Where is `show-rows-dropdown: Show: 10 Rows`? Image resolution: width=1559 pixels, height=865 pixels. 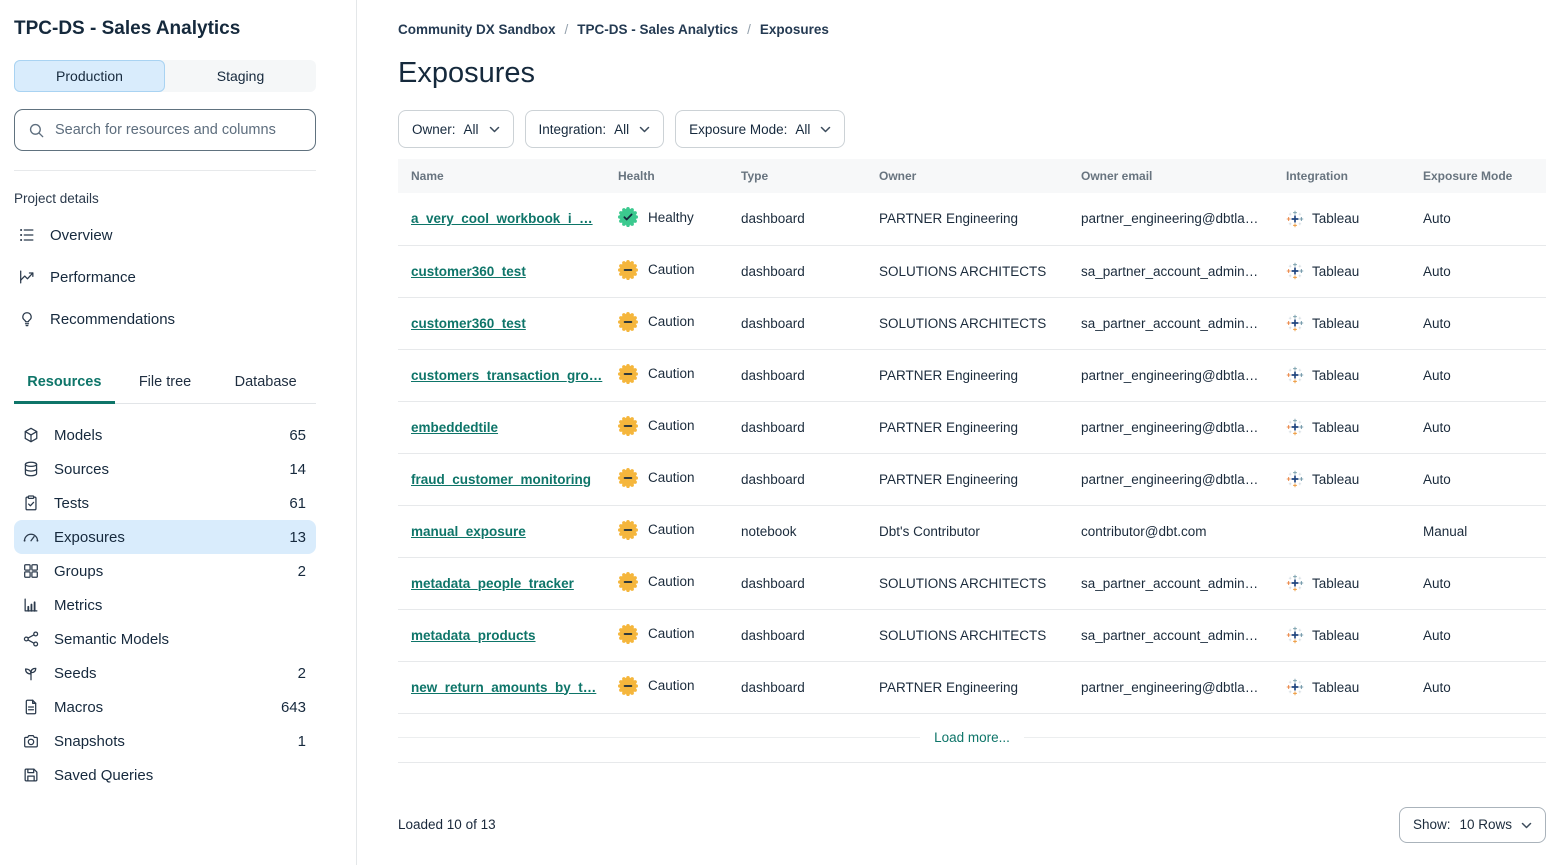 show-rows-dropdown: Show: 10 Rows is located at coordinates (1472, 824).